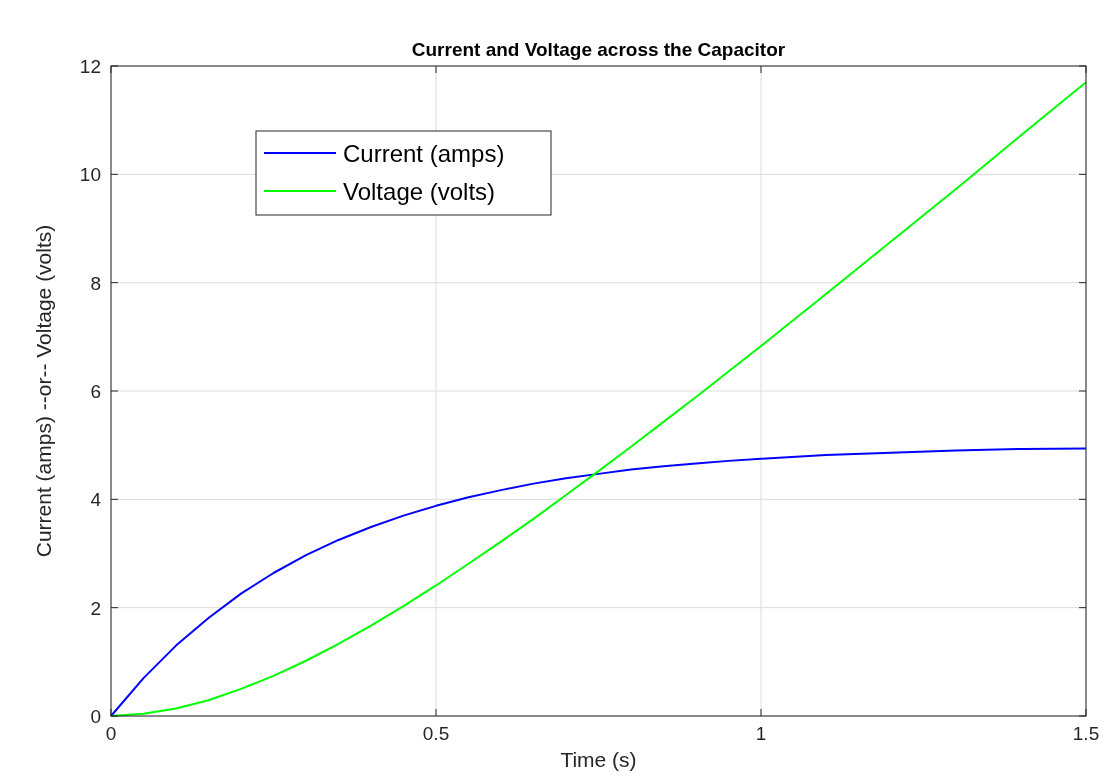  Describe the element at coordinates (95, 716) in the screenshot. I see `y-tick-label: 0` at that location.